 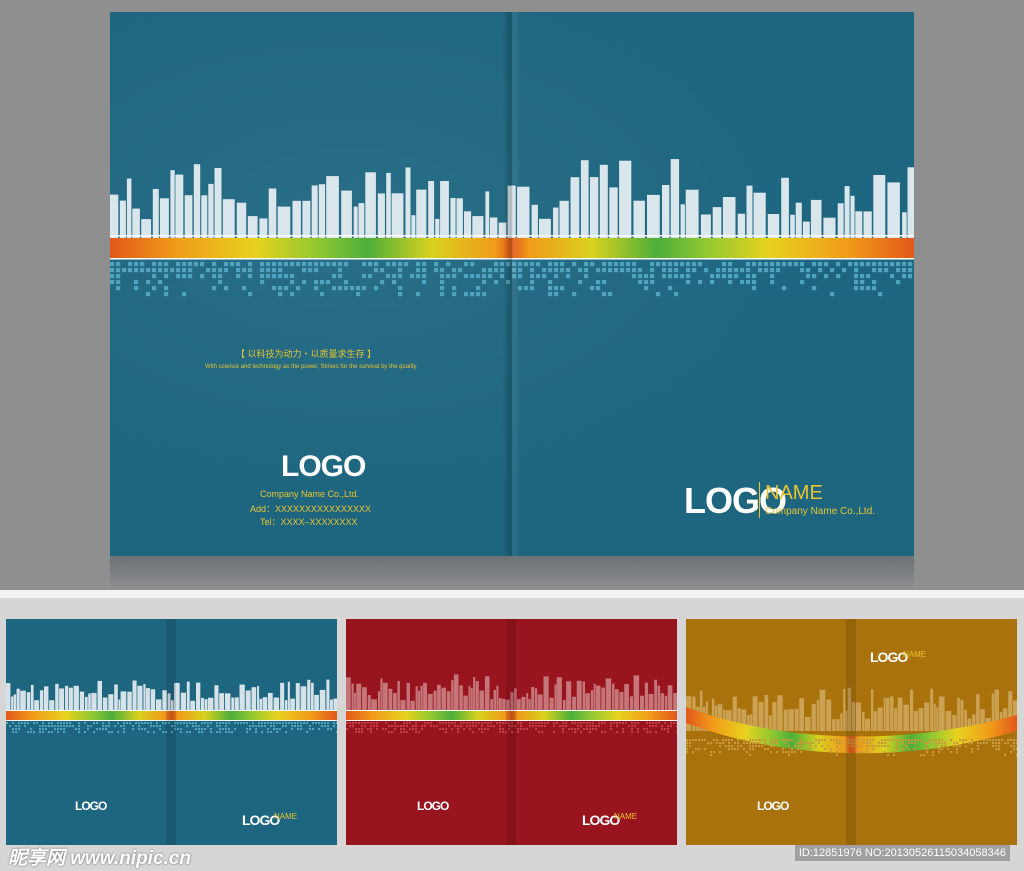 I want to click on variant-thumbnail-blue: LOGO LOGO NAME, so click(x=171, y=732).